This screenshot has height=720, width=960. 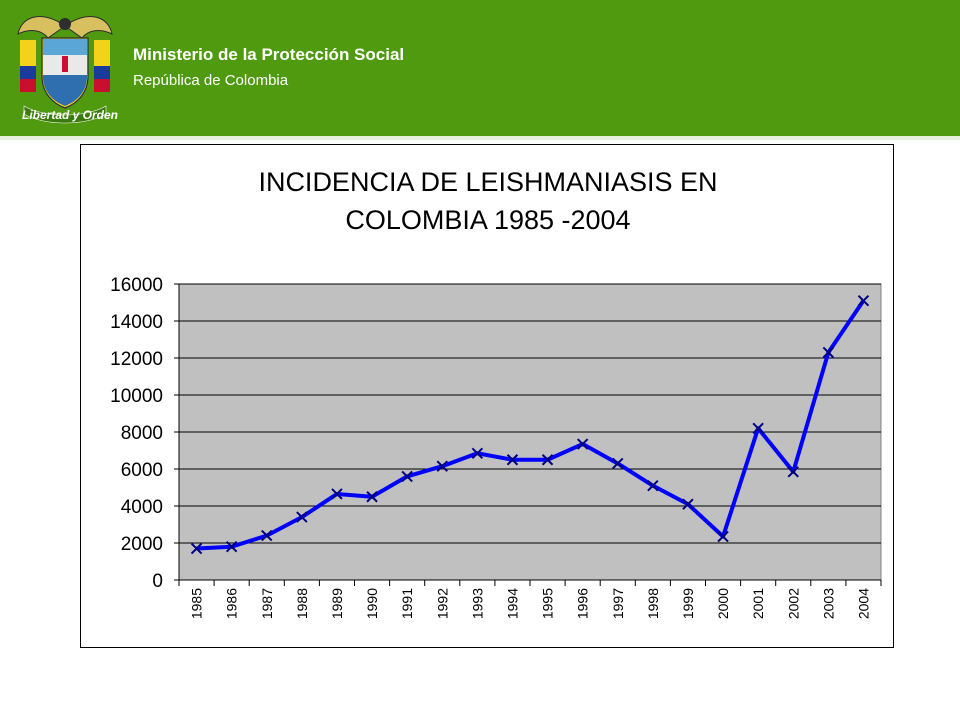 What do you see at coordinates (267, 603) in the screenshot?
I see `x-tick-label: 1987` at bounding box center [267, 603].